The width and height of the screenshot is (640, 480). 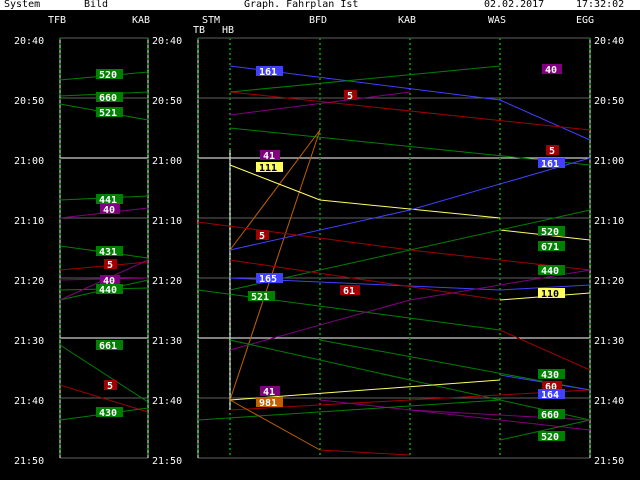 I want to click on train-label-520: 520, so click(x=551, y=232).